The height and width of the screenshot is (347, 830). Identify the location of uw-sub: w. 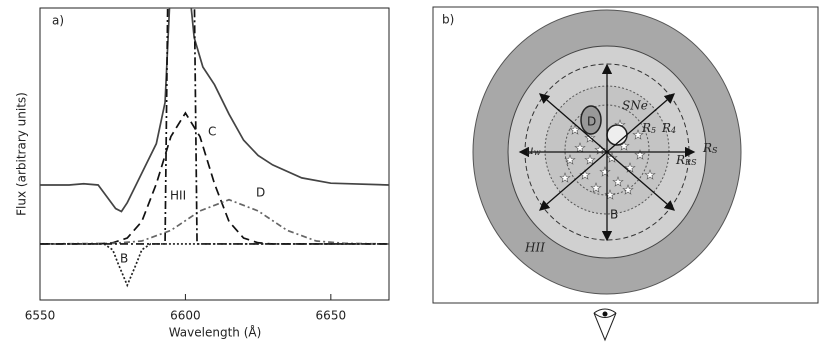
(537, 152).